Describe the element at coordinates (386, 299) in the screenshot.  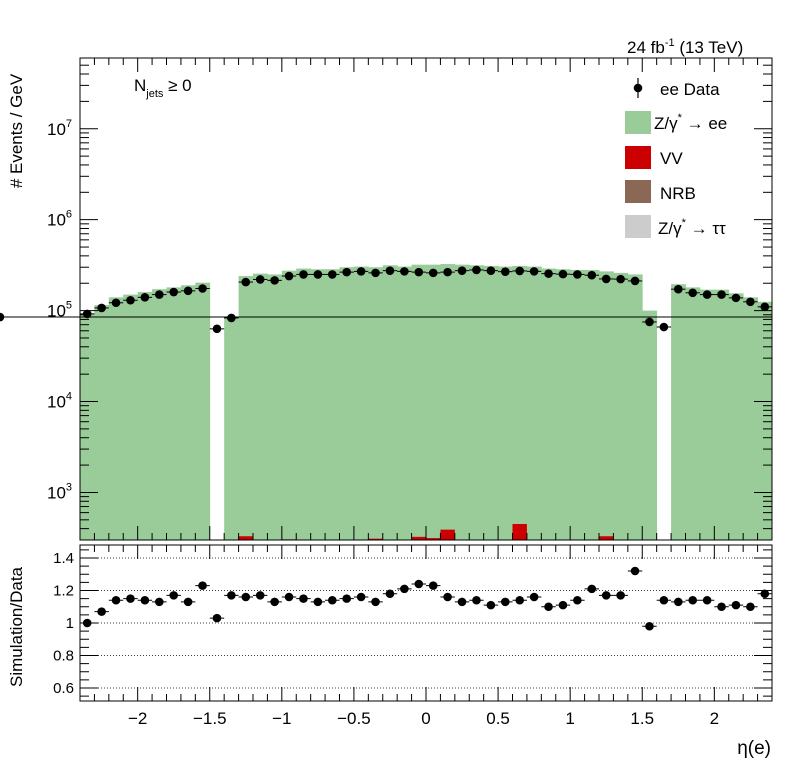
I see `data-points` at that location.